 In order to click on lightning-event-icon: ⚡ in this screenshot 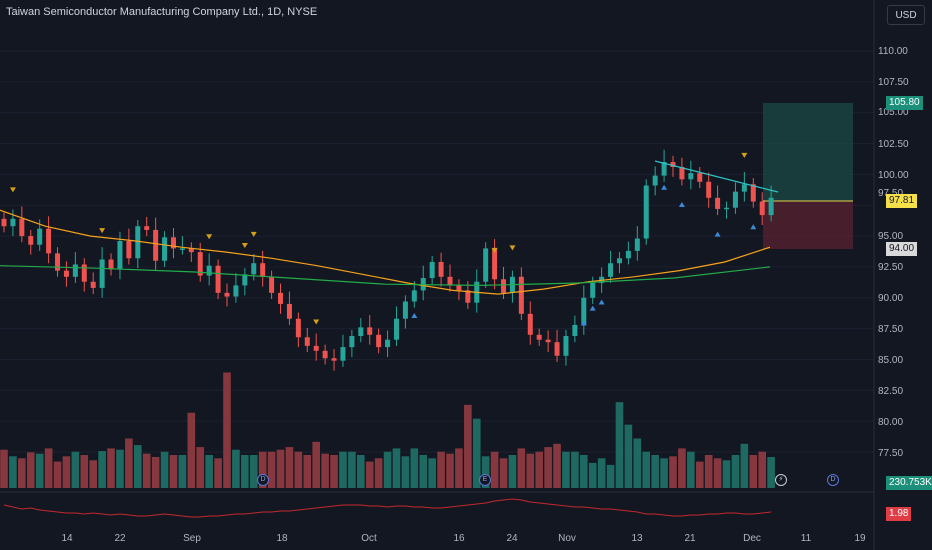, I will do `click(781, 480)`.